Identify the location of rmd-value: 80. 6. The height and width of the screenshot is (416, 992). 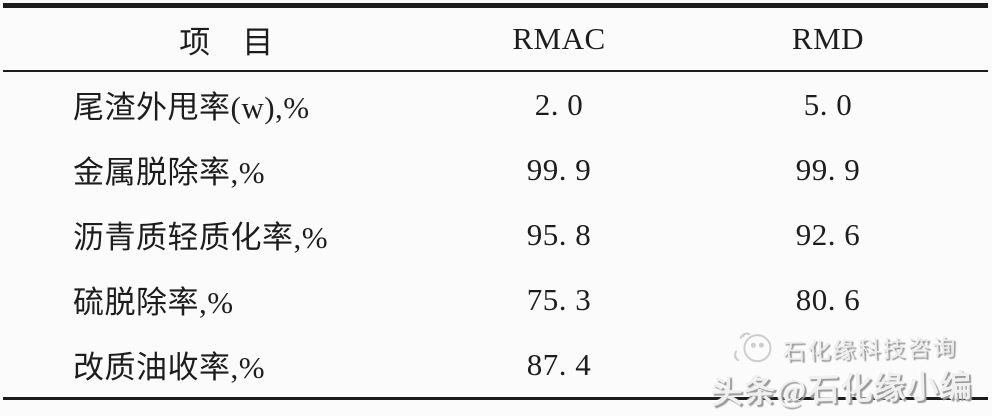
(828, 299).